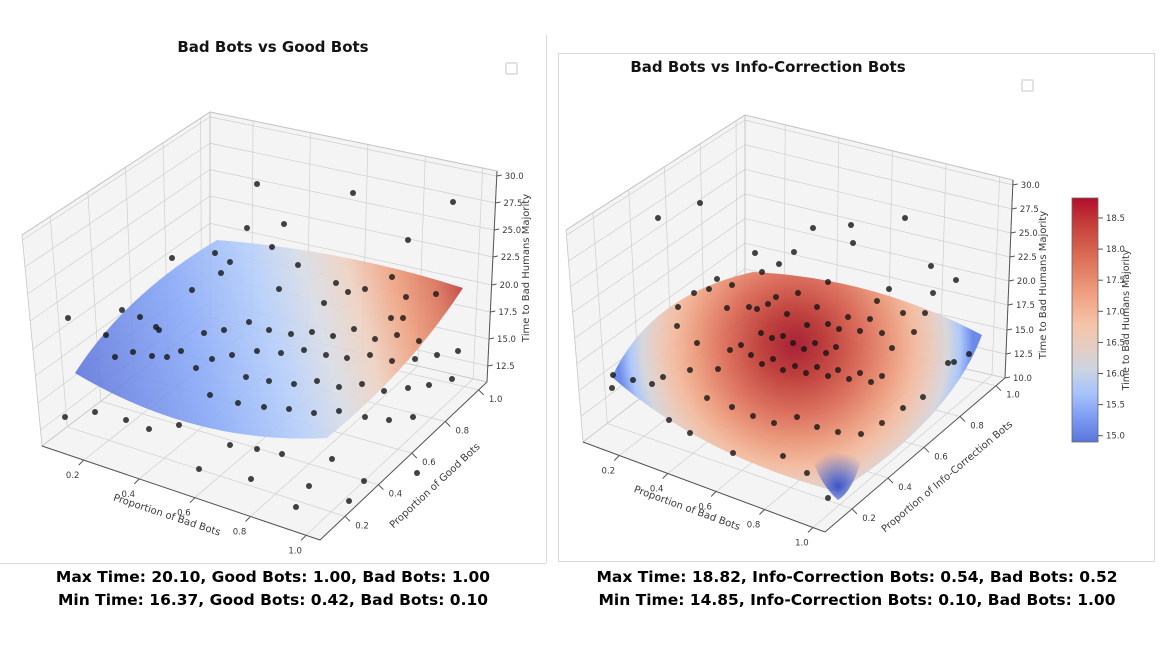 The image size is (1162, 653). What do you see at coordinates (511, 231) in the screenshot?
I see `left-z-tick-label: 25.0` at bounding box center [511, 231].